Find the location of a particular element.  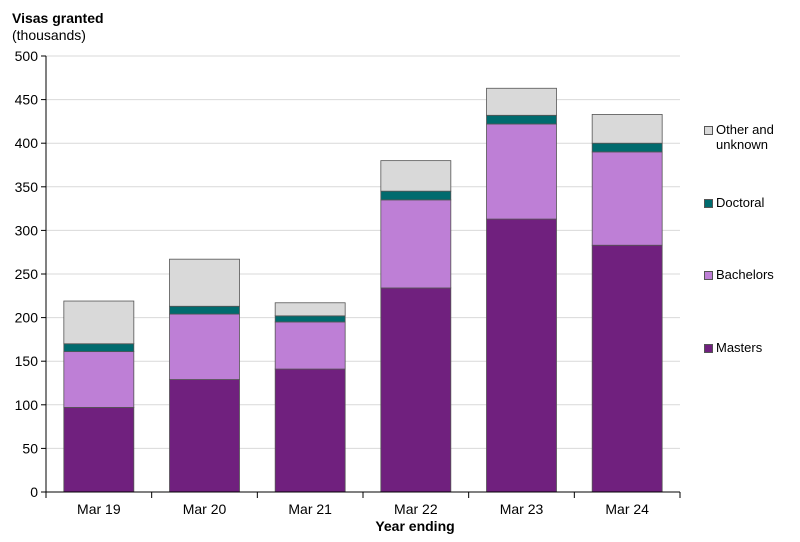

legend-label-masters: Masters is located at coordinates (739, 347).